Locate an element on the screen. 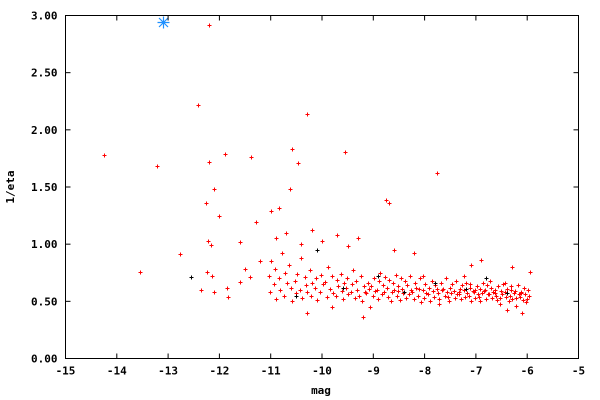 The width and height of the screenshot is (600, 400). y-axis-label: 1/eta is located at coordinates (10, 186).